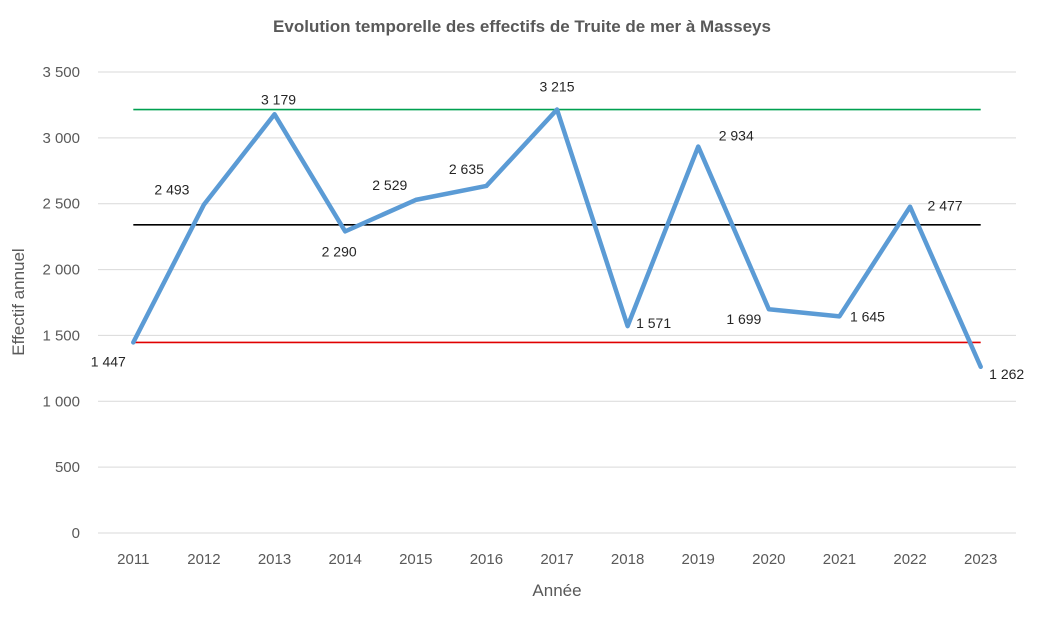 Image resolution: width=1045 pixels, height=626 pixels. I want to click on x-tick-label: 2016, so click(486, 559).